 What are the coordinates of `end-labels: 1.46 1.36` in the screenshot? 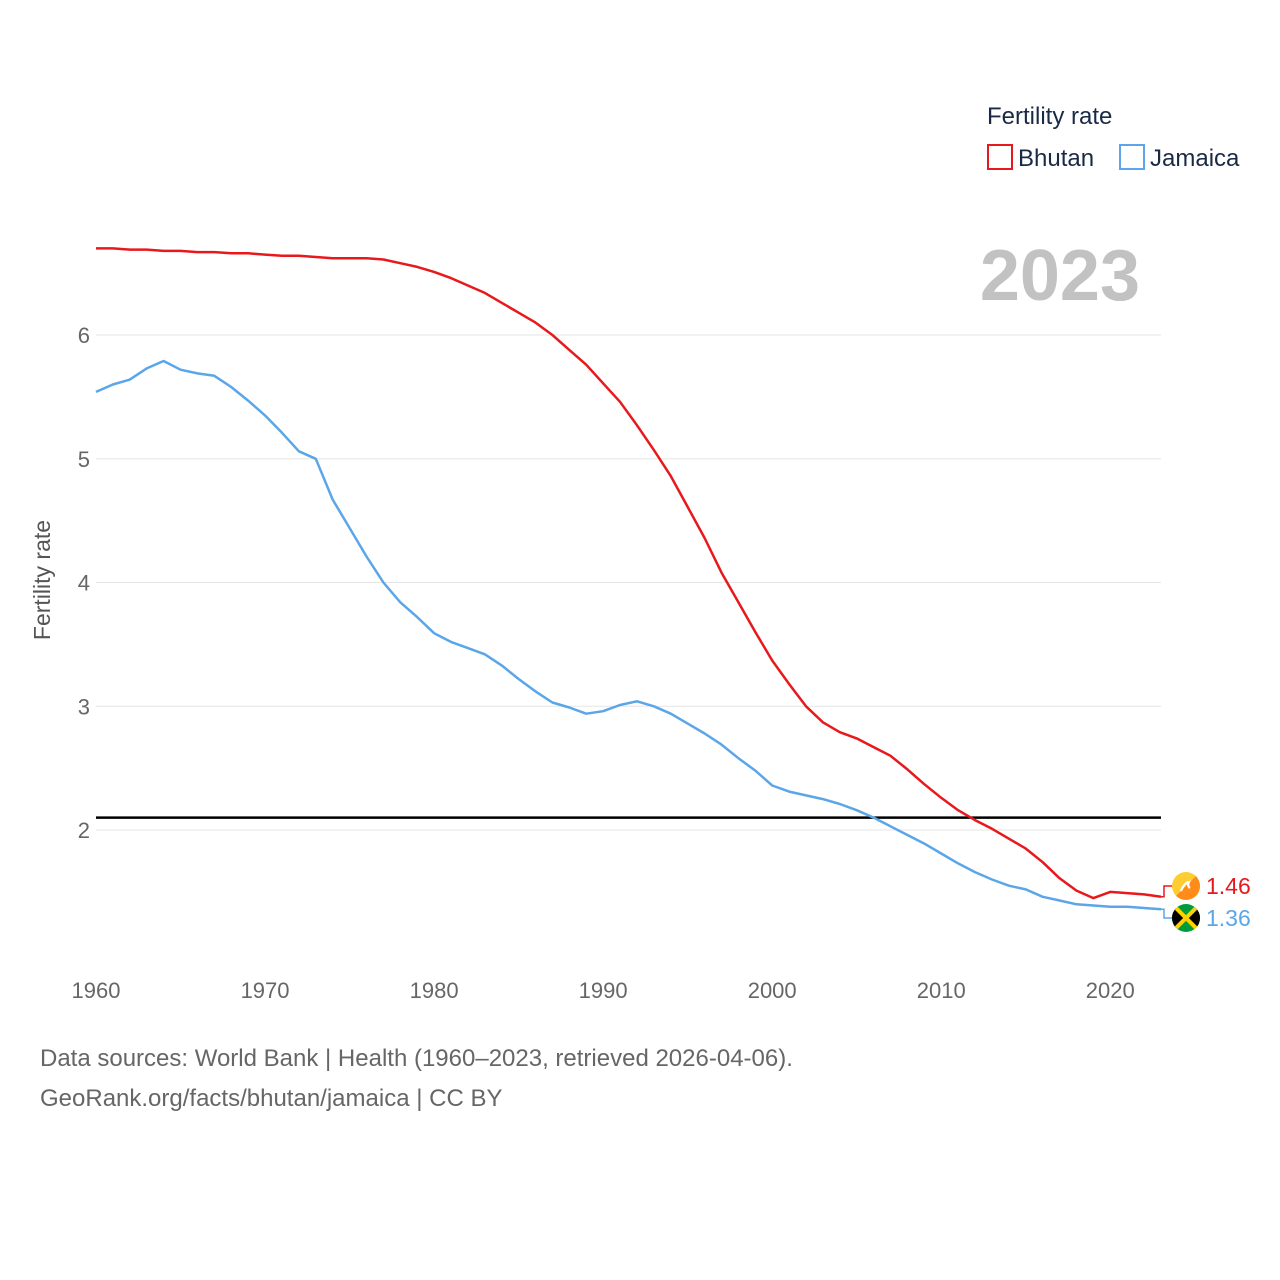 It's located at (1206, 902).